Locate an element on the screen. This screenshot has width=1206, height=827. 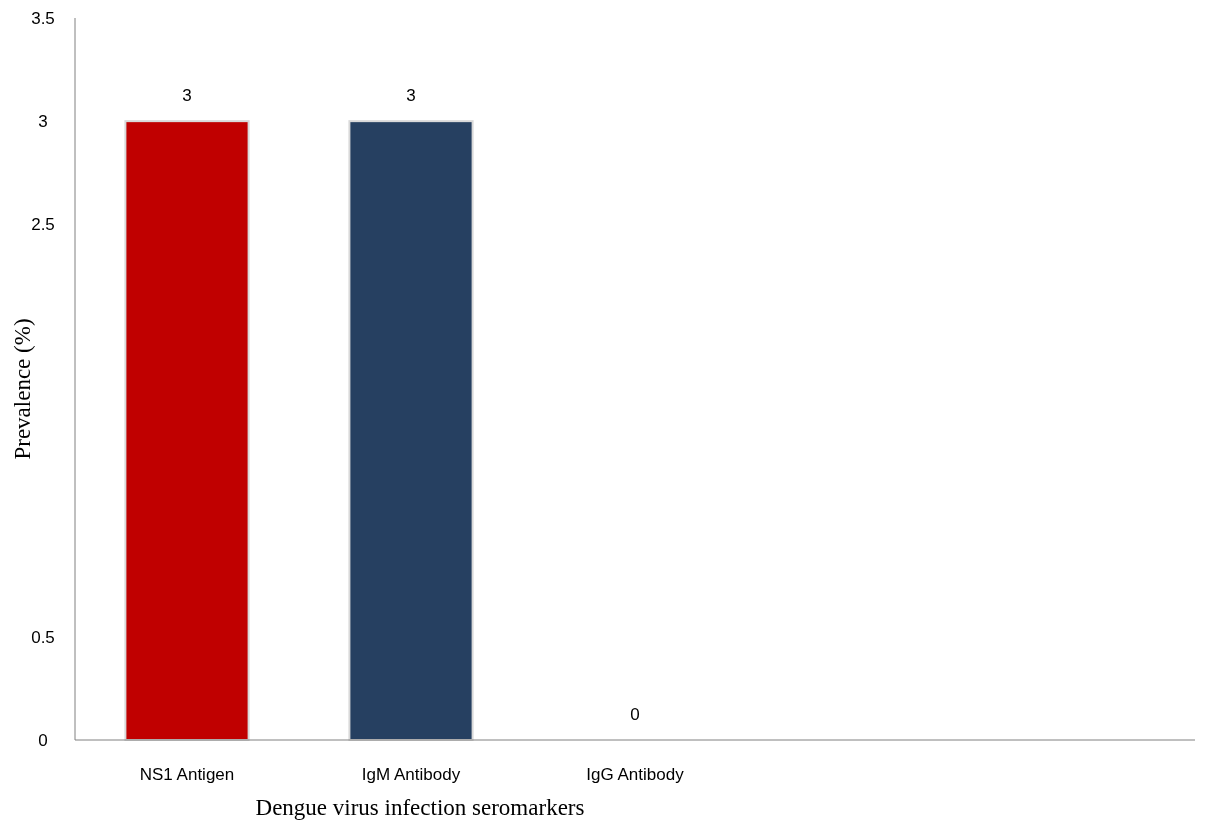
x-tick-label: NS1 Antigen is located at coordinates (187, 774).